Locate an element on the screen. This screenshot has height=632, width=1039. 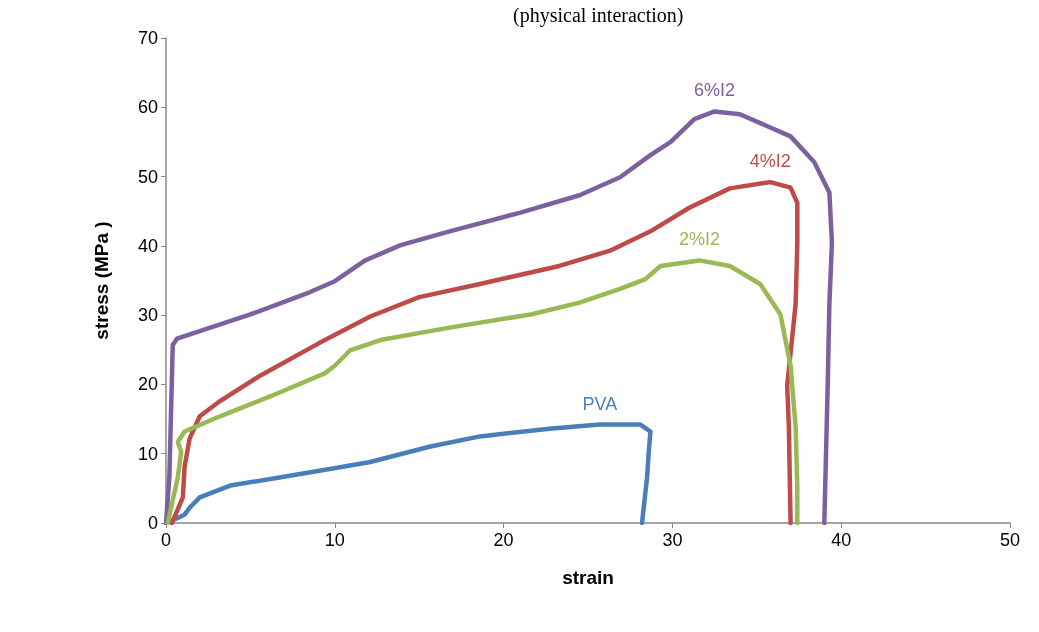
series-label: 4%I2 is located at coordinates (770, 161).